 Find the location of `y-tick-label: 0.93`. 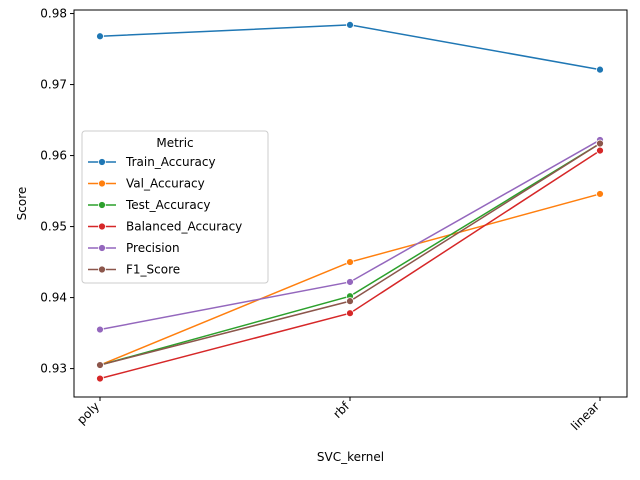

y-tick-label: 0.93 is located at coordinates (53, 369).